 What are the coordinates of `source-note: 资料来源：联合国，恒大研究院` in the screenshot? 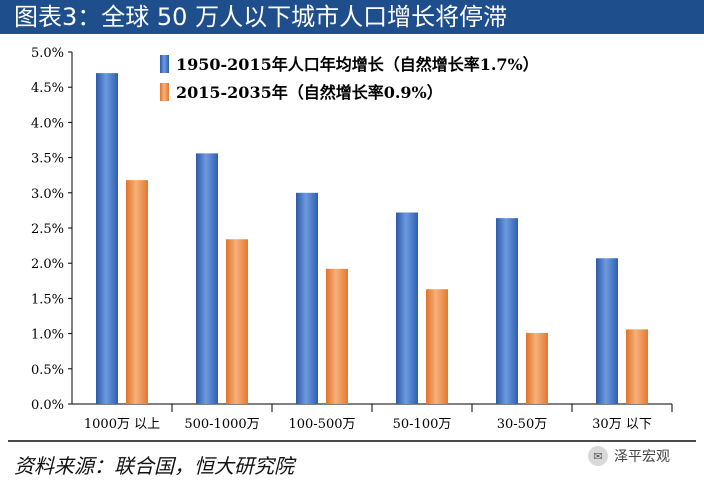 It's located at (154, 466).